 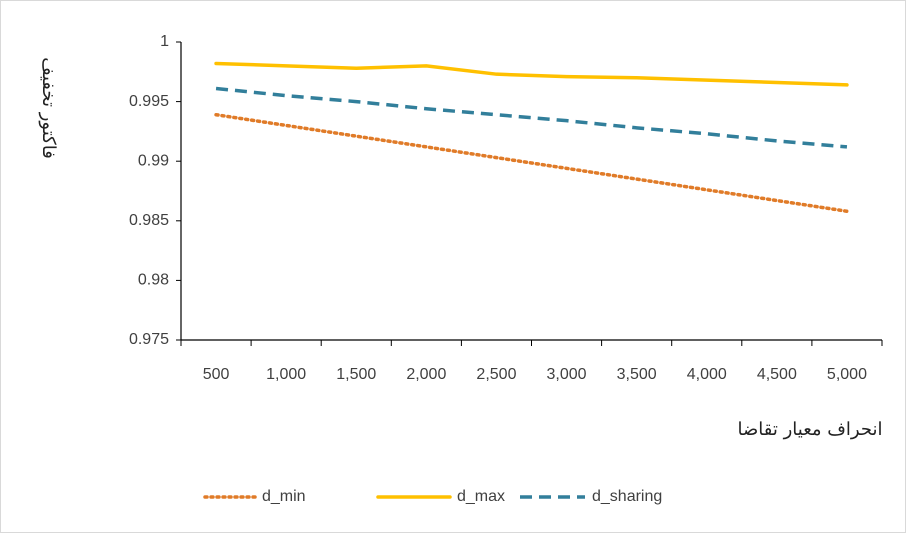 I want to click on x-axis-title: انحراف معیار تقاضا, so click(x=810, y=429).